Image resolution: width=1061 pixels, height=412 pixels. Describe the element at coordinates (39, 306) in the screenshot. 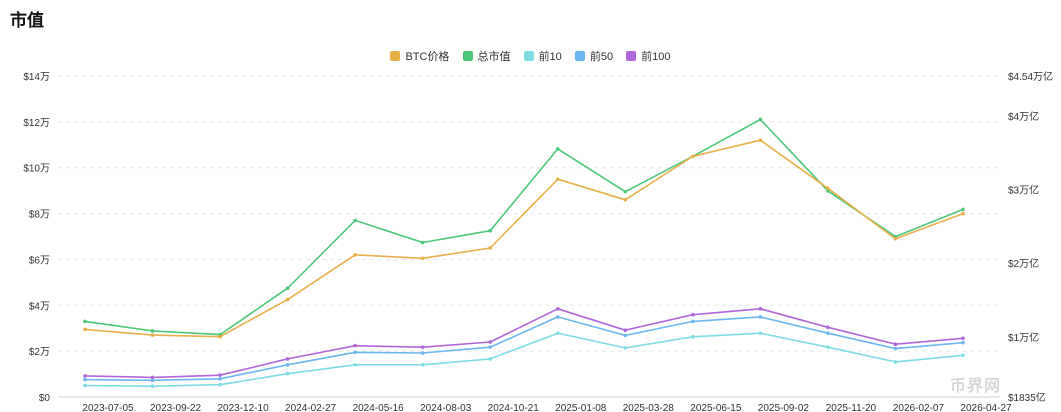

I see `y-left-tick-label: $4万` at that location.